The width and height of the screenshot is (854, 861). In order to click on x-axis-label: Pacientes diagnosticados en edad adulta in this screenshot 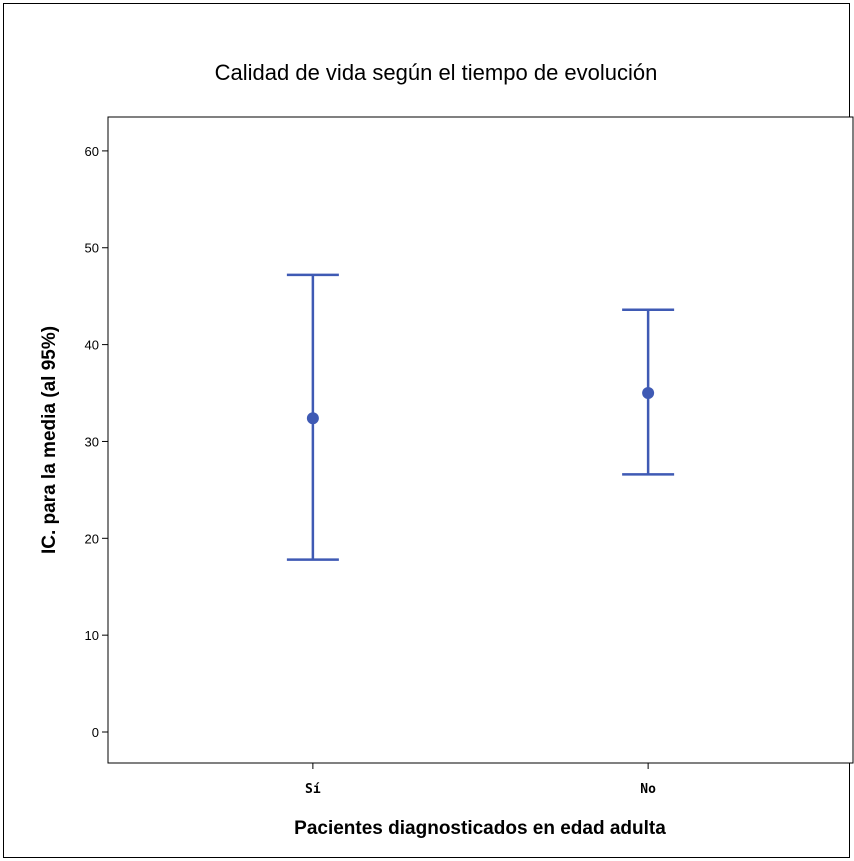, I will do `click(480, 828)`.